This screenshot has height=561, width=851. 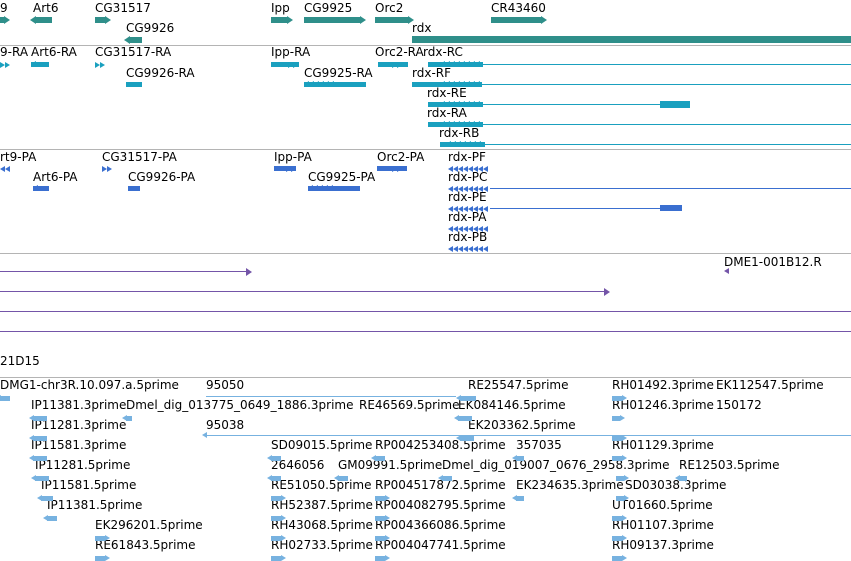 What do you see at coordinates (773, 262) in the screenshot?
I see `alignment-label: DME1-001B12.R` at bounding box center [773, 262].